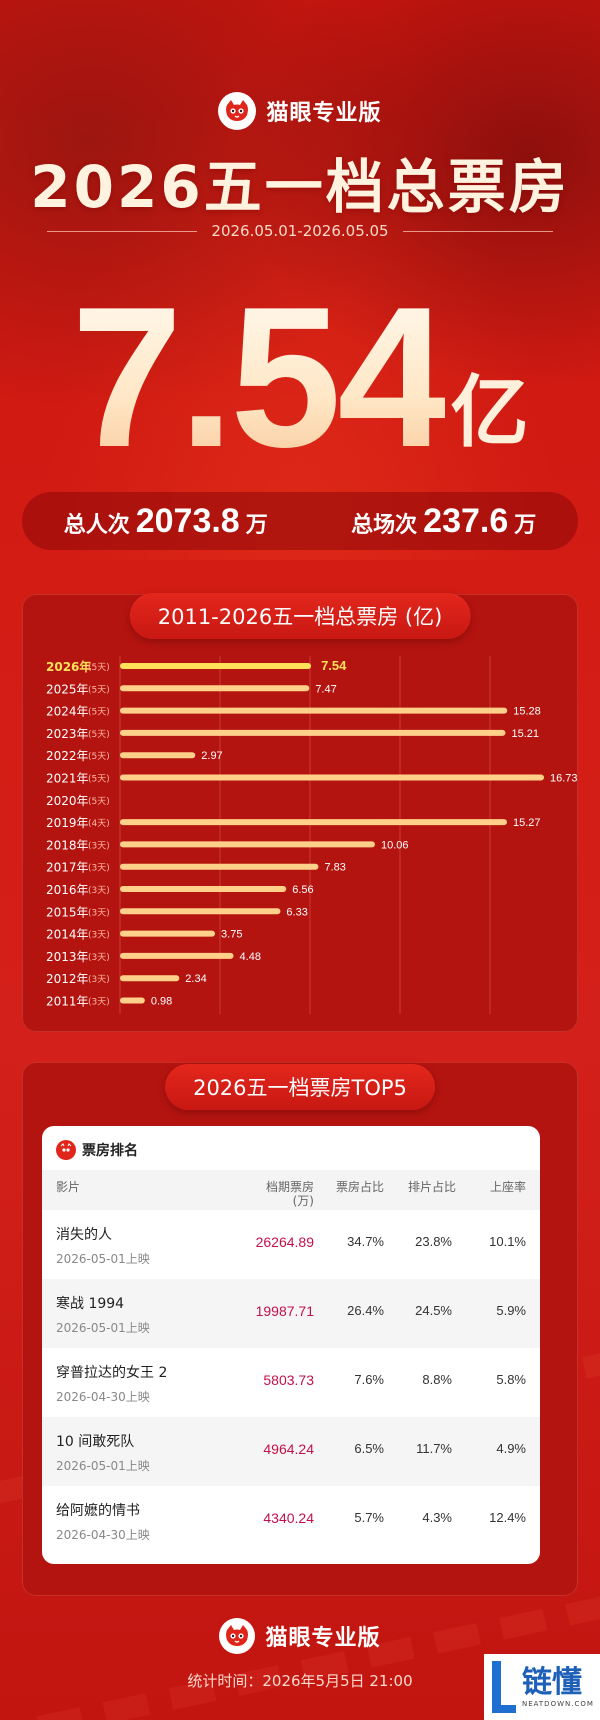 The image size is (600, 1720). Describe the element at coordinates (384, 525) in the screenshot. I see `screenings-label: 总场次` at that location.